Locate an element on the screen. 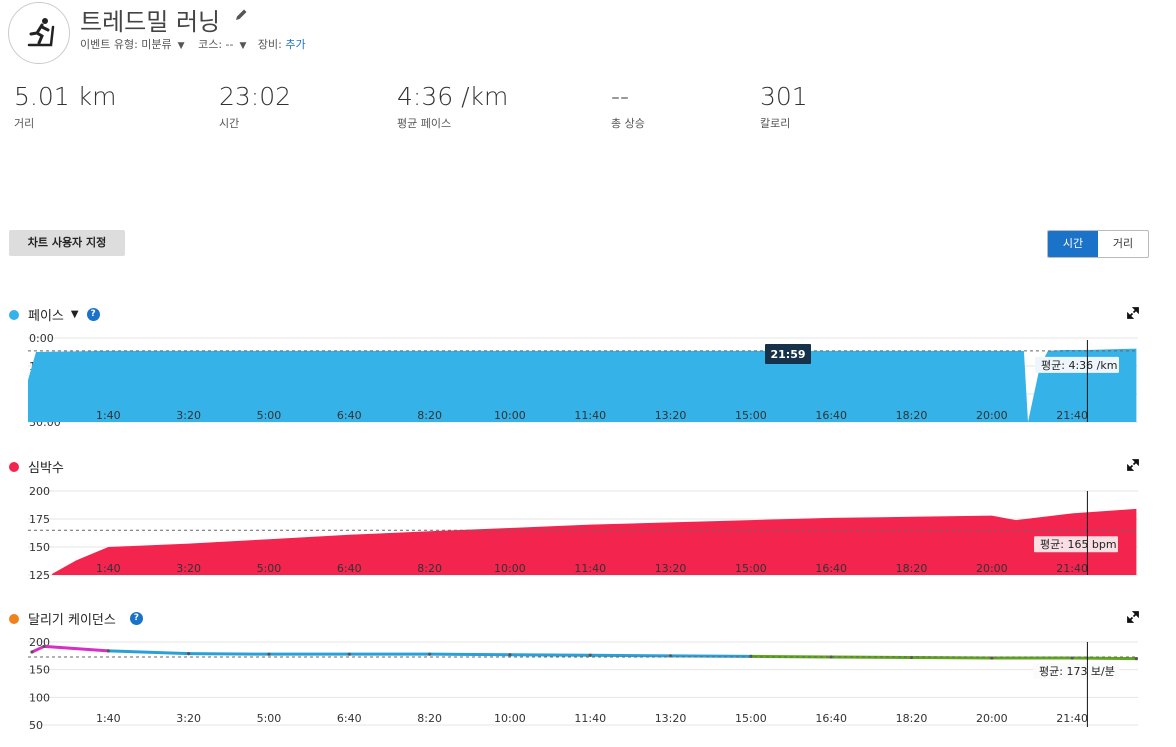  activity-meta: 이벤트 유형: 미분류 ▼ 코스: -- ▼ 장비: 추가 is located at coordinates (193, 44).